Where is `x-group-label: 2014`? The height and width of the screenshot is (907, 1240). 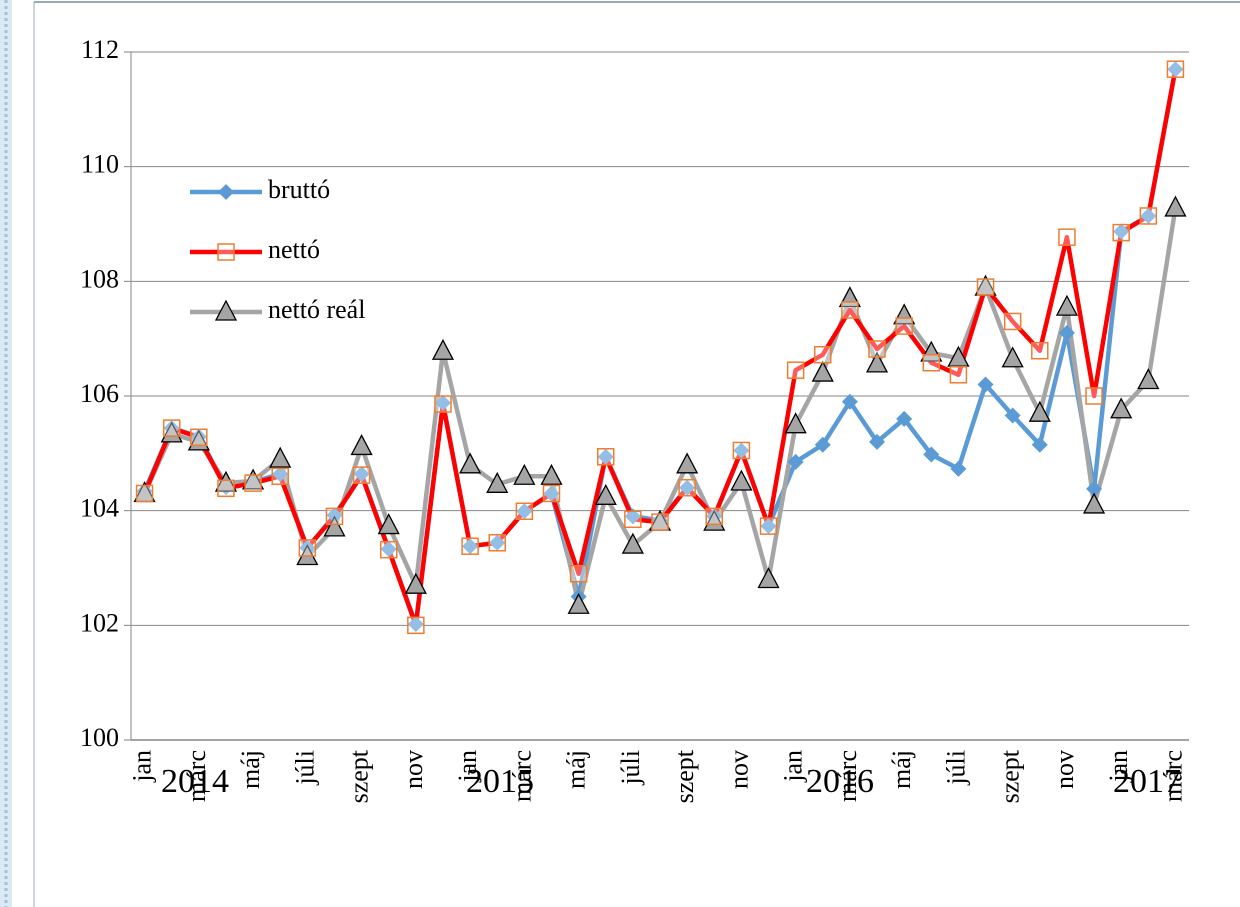
x-group-label: 2014 is located at coordinates (195, 781).